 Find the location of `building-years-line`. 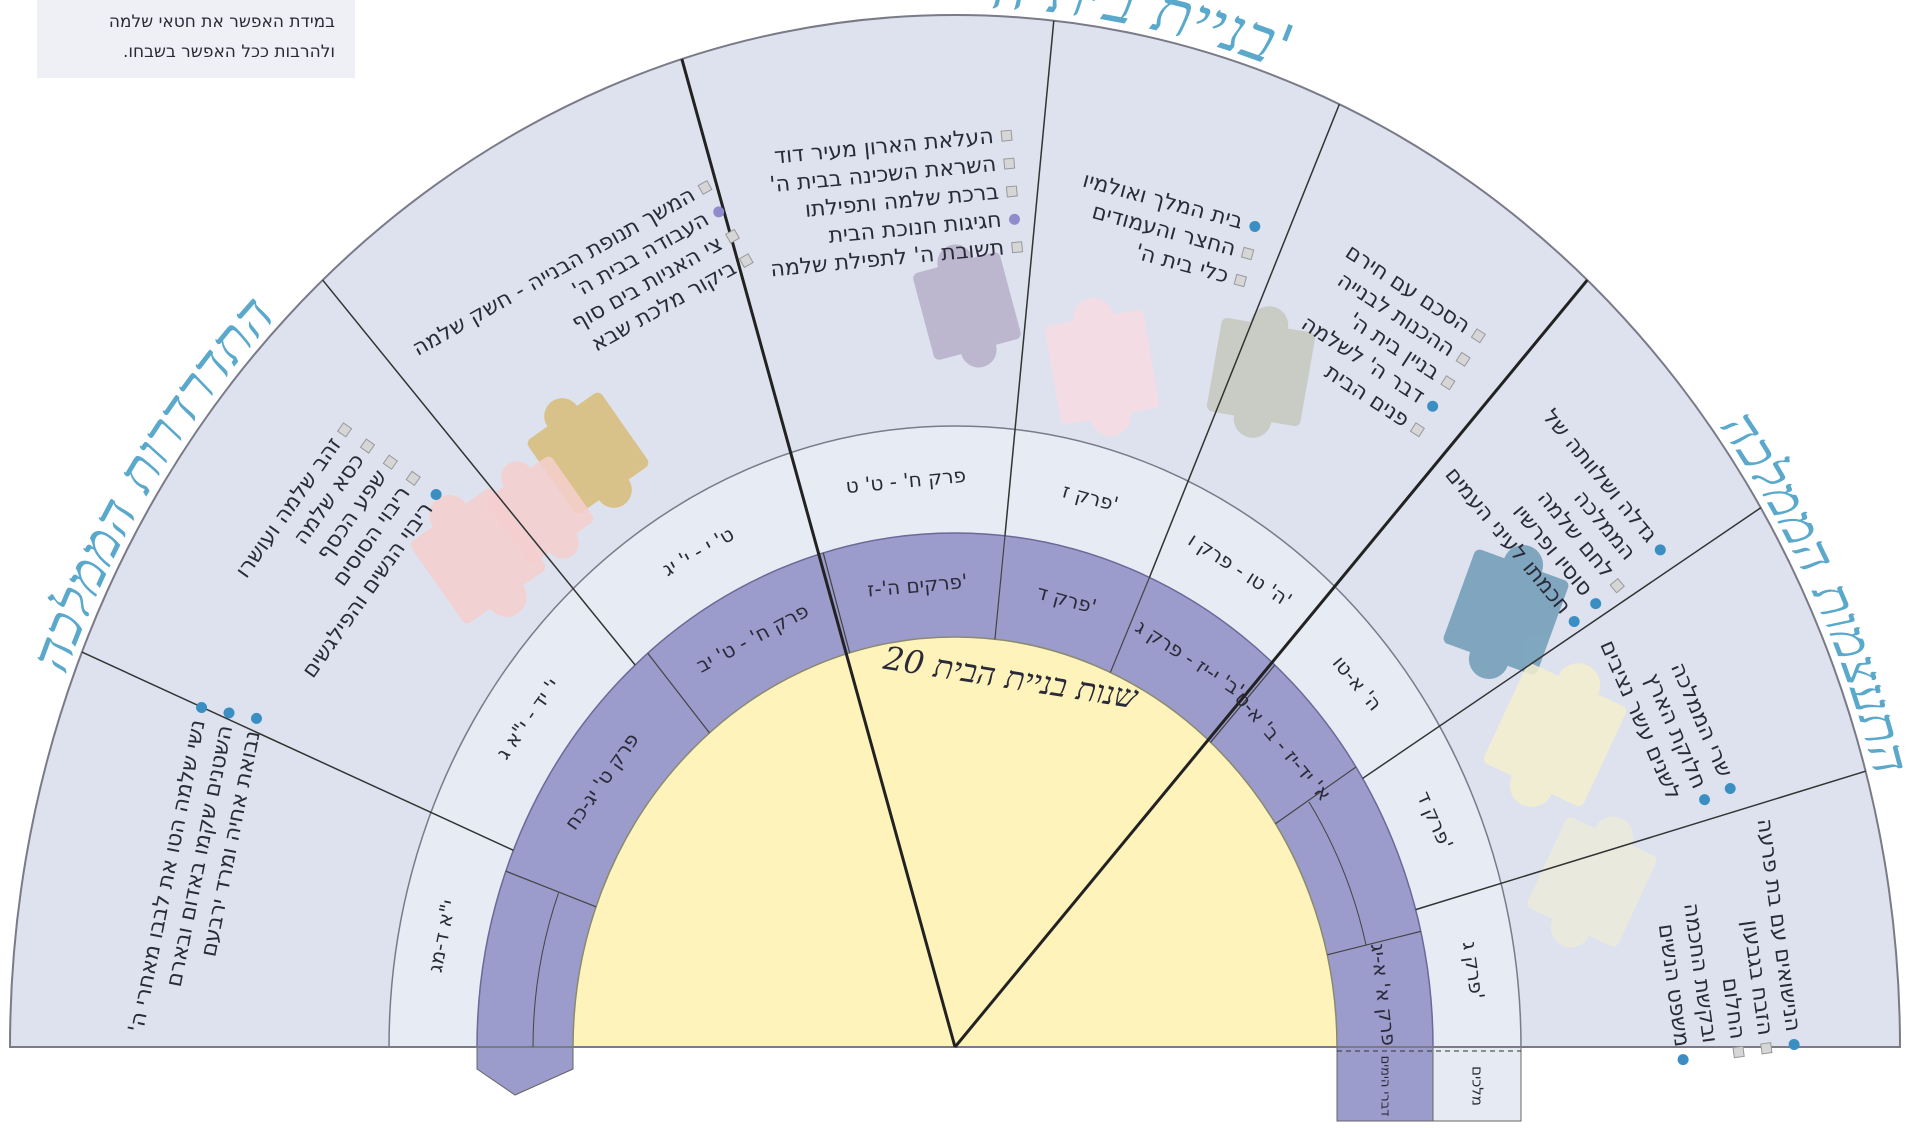

building-years-line is located at coordinates (818, 553).